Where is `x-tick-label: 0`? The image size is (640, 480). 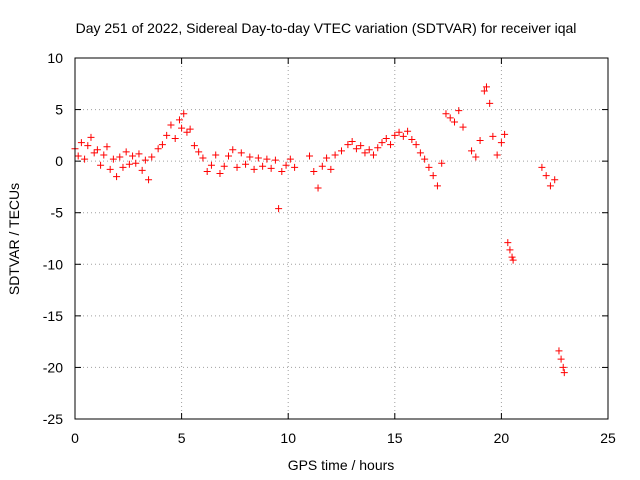 x-tick-label: 0 is located at coordinates (75, 438).